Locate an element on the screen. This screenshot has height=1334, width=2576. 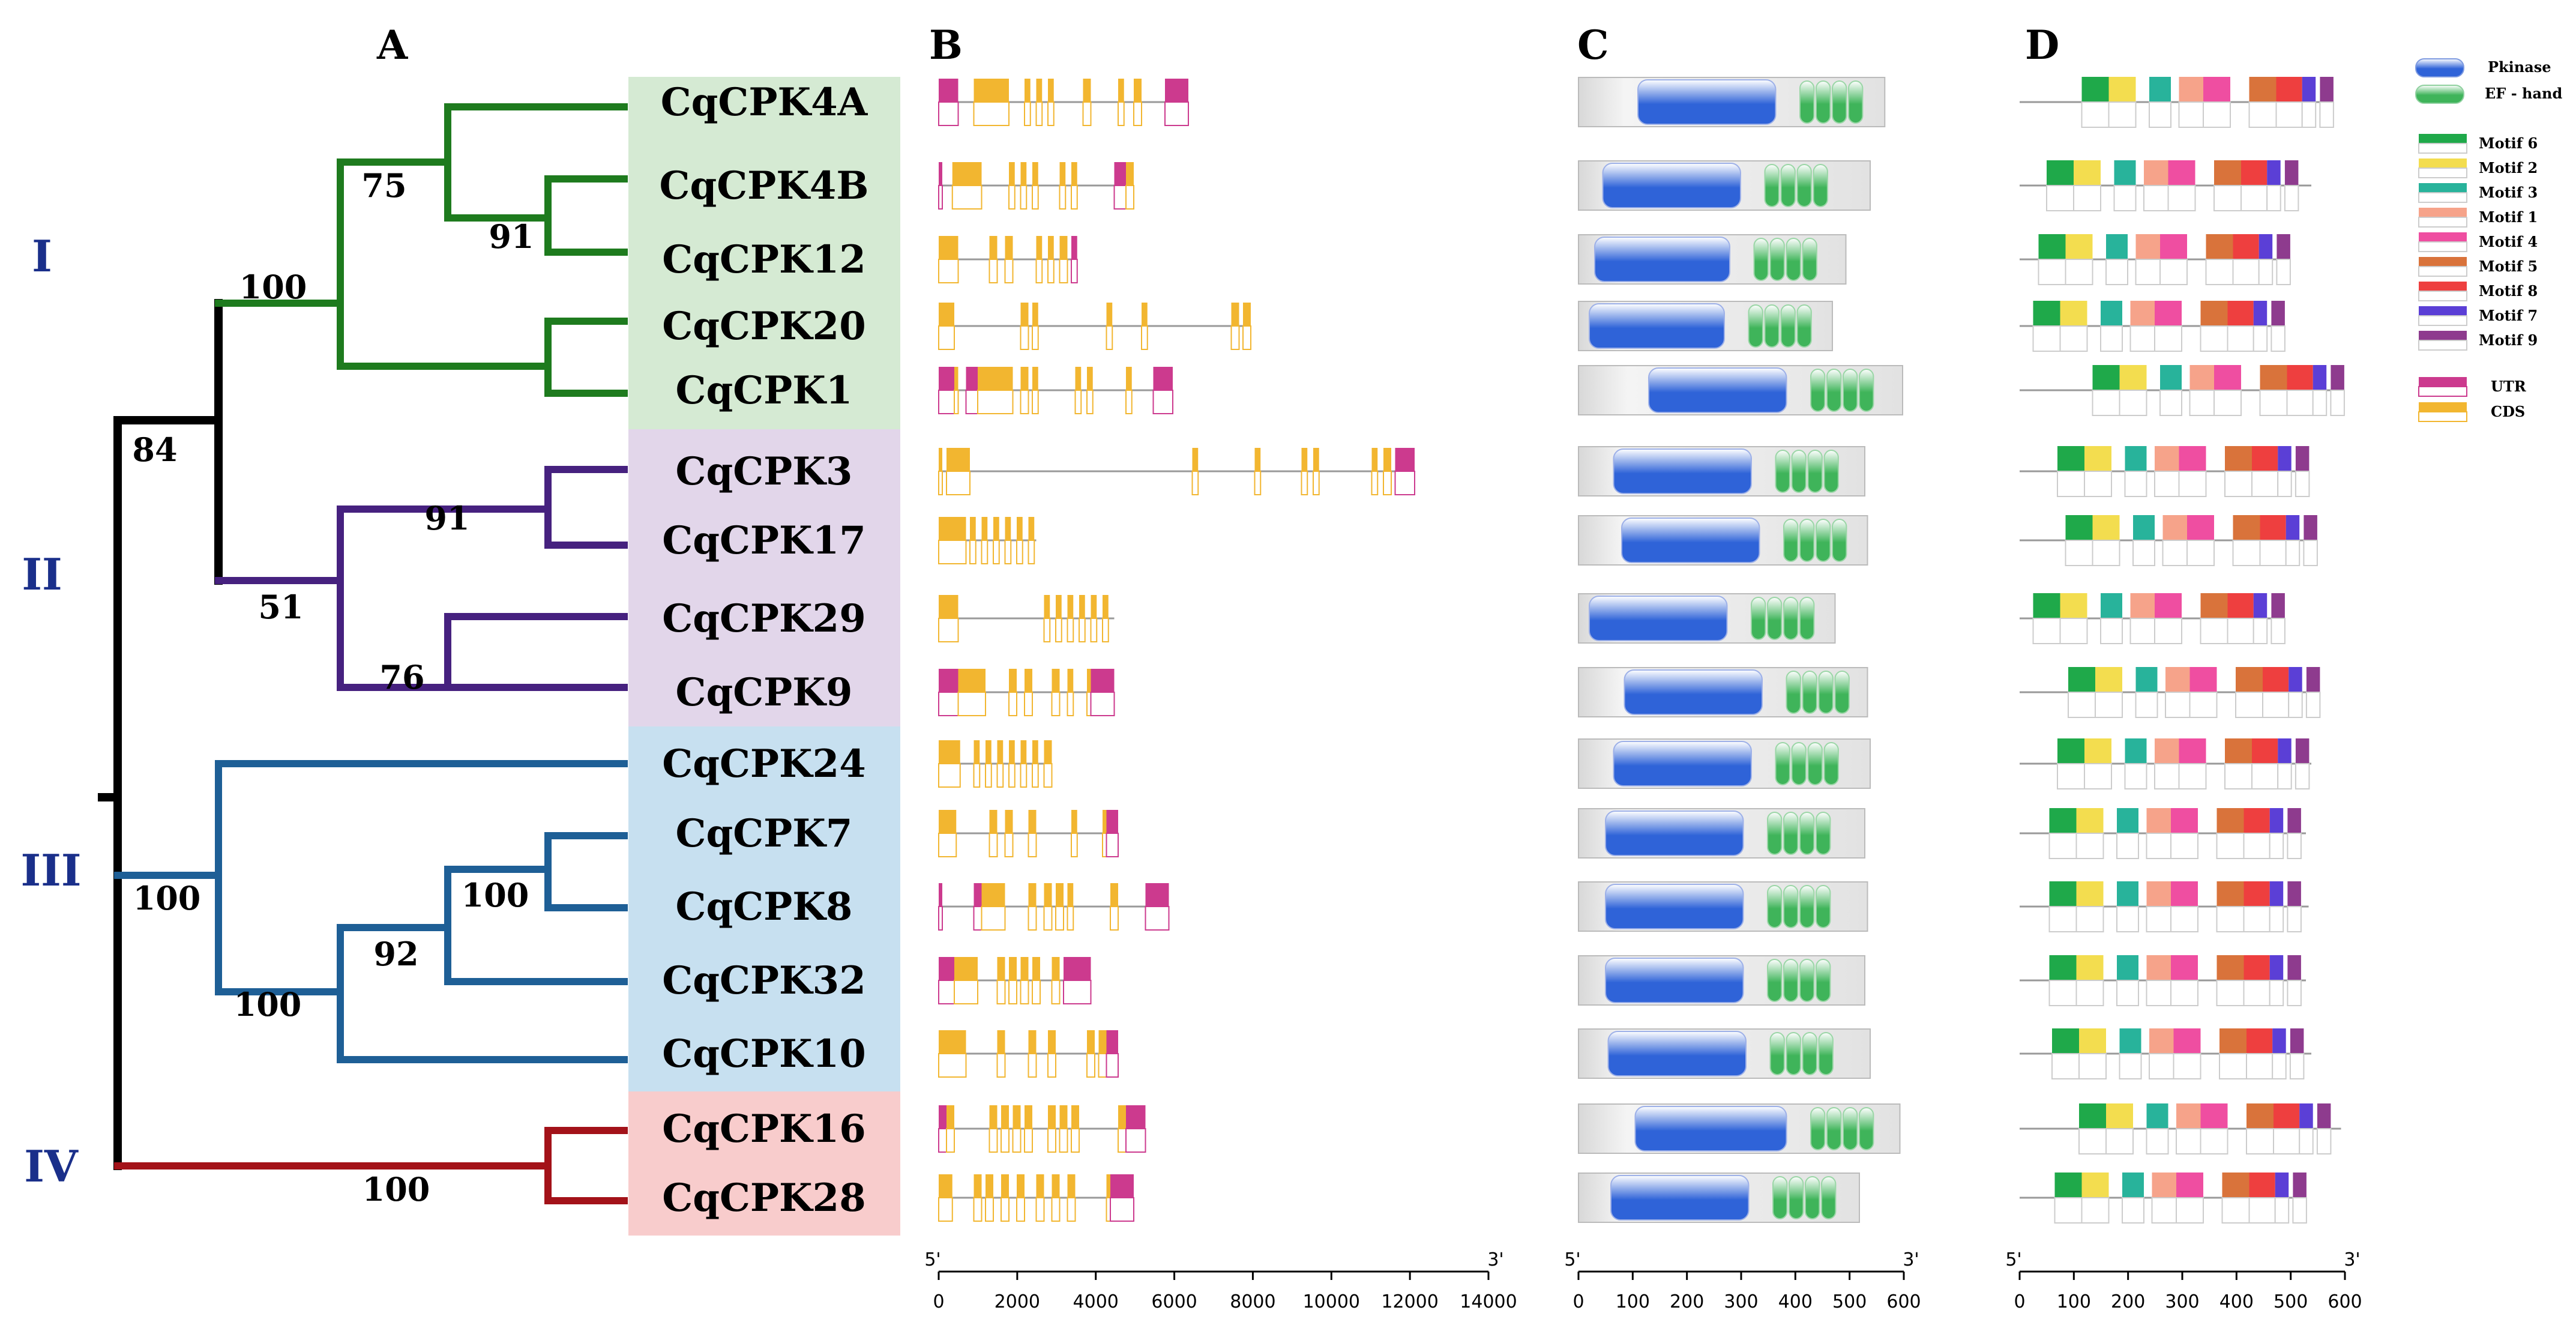
bootstrap-value: 75 is located at coordinates (383, 185).